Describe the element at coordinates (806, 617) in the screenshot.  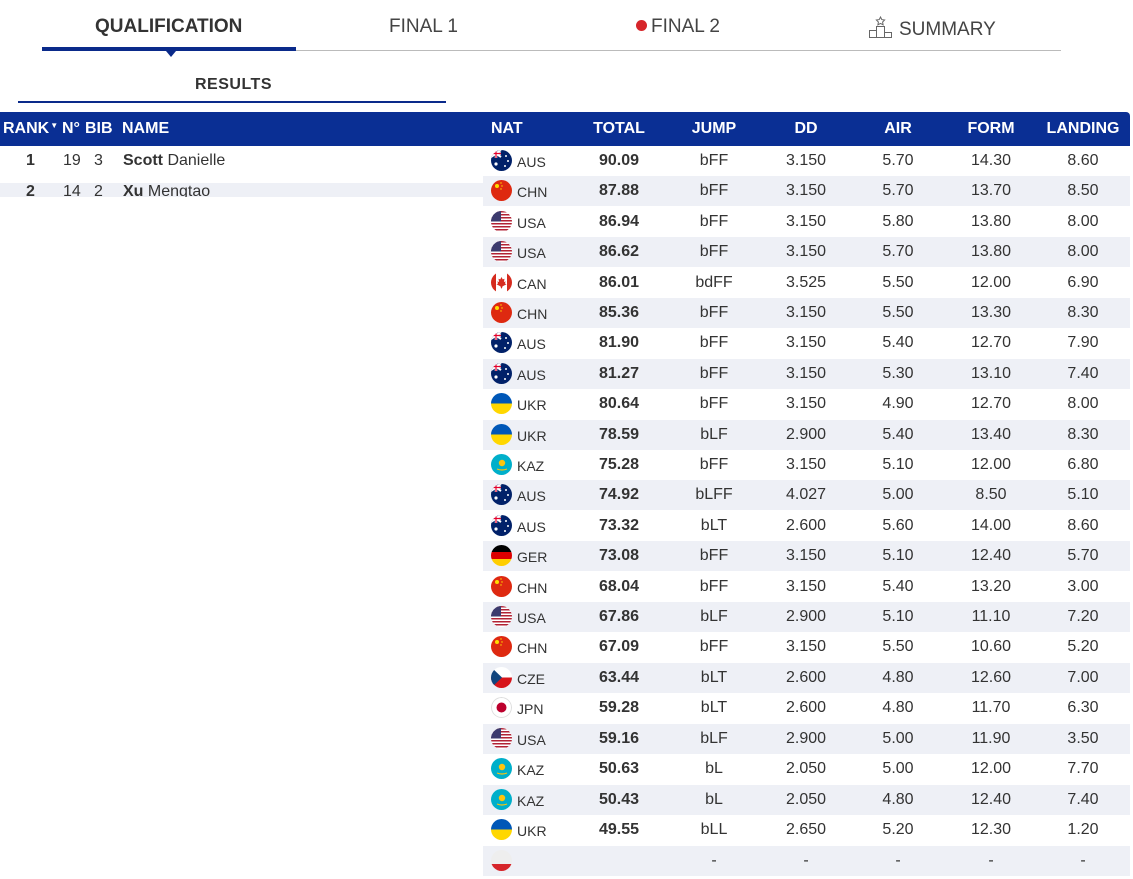
I see `result-row: USA 67.86 bLF 2.900 5.10 11.10 7.20` at that location.